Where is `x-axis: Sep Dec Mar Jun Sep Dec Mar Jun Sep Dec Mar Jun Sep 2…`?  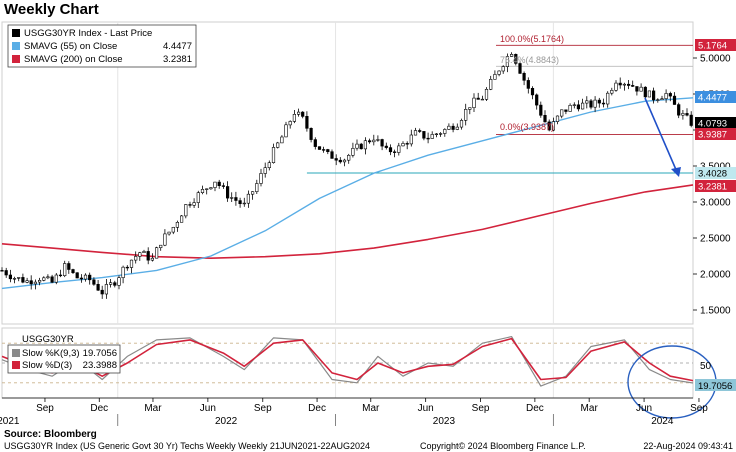
x-axis: Sep Dec Mar Jun Sep Dec Mar Jun Sep Dec Mar Jun Sep 2… is located at coordinates (354, 412).